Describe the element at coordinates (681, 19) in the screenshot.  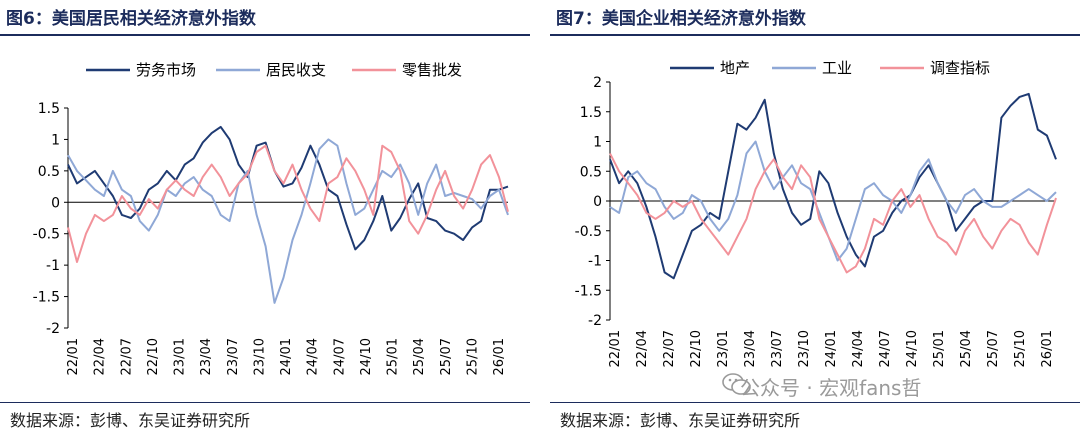
I see `figure-7-title: 图7：美国企业相关经济意外指数` at that location.